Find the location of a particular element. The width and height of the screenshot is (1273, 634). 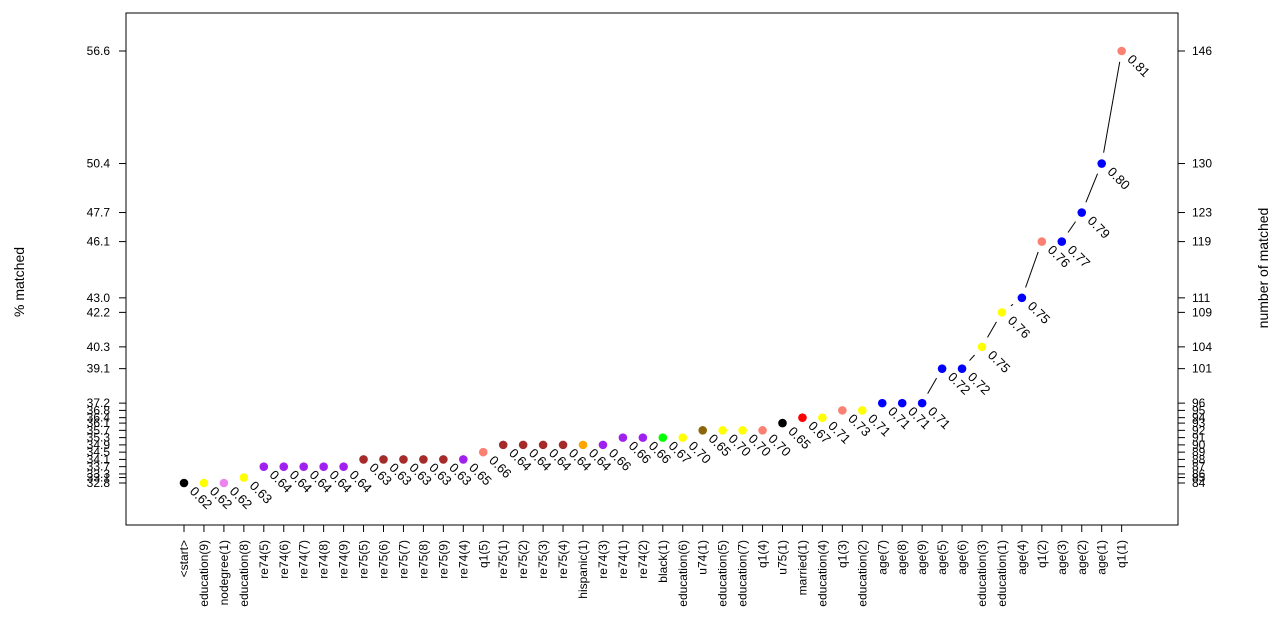

x-tick-label: education(7) is located at coordinates (743, 573).